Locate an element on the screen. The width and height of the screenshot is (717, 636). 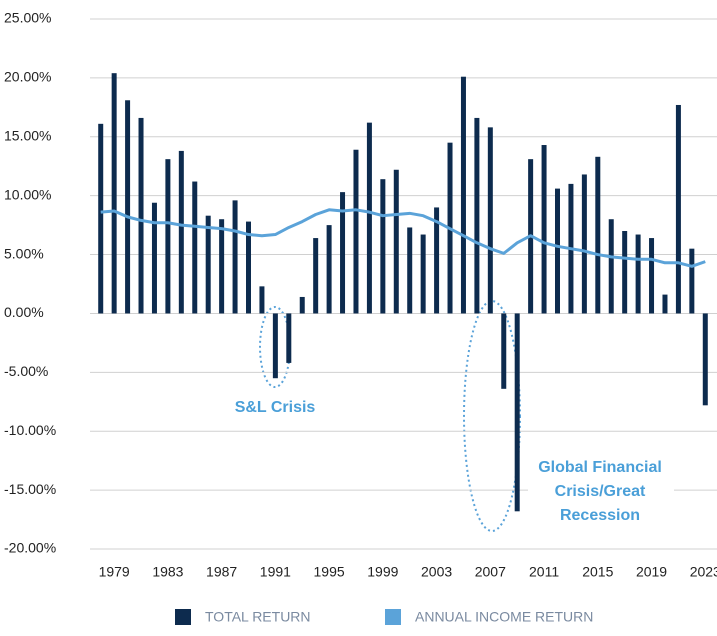
y-tick-label: 5.00% is located at coordinates (24, 253).